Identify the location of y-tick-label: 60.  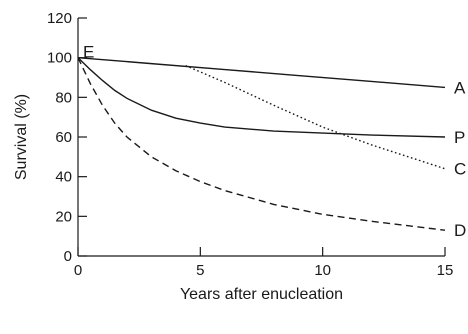
(63, 137).